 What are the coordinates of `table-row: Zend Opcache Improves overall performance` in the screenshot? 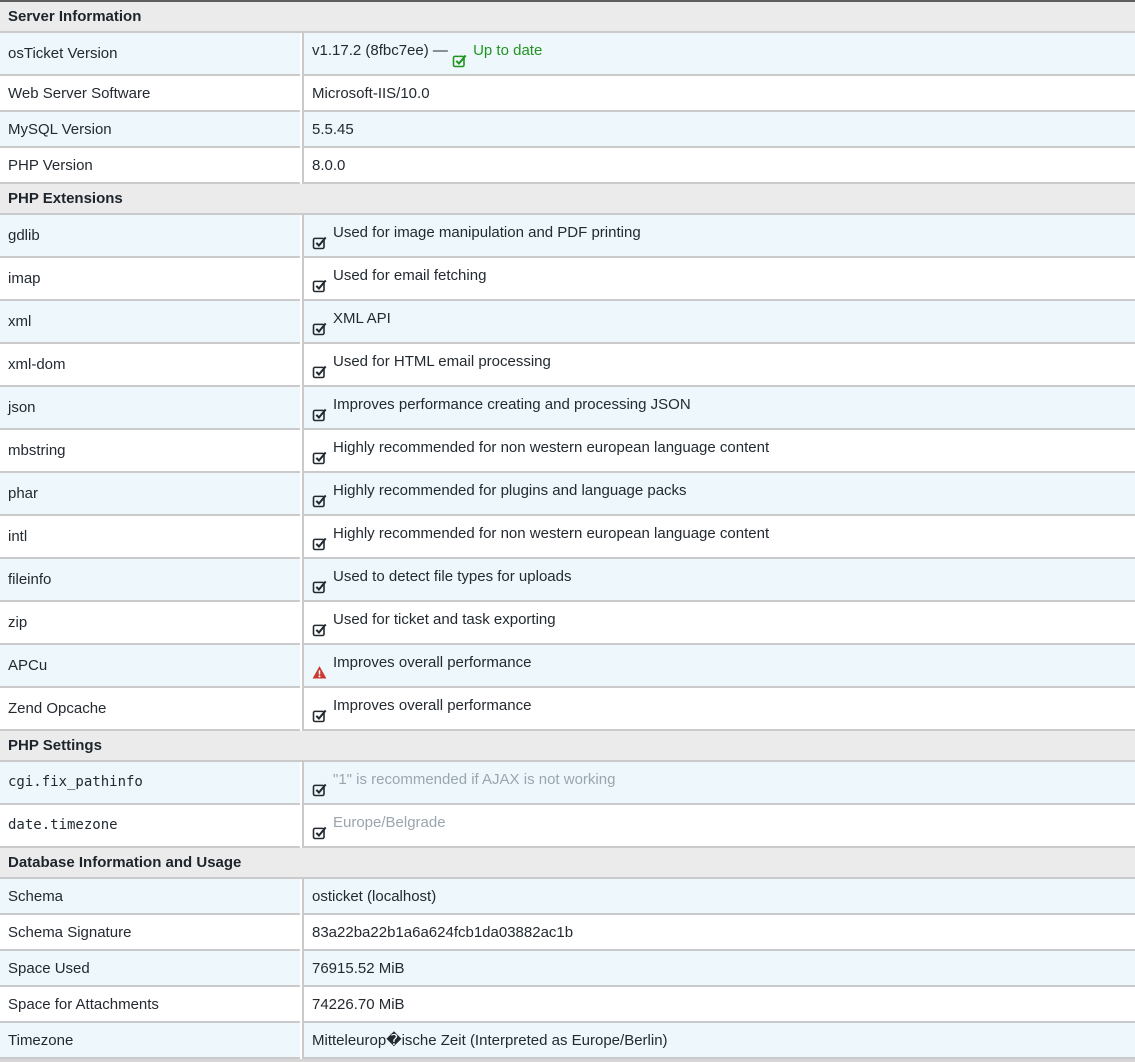 It's located at (567, 709).